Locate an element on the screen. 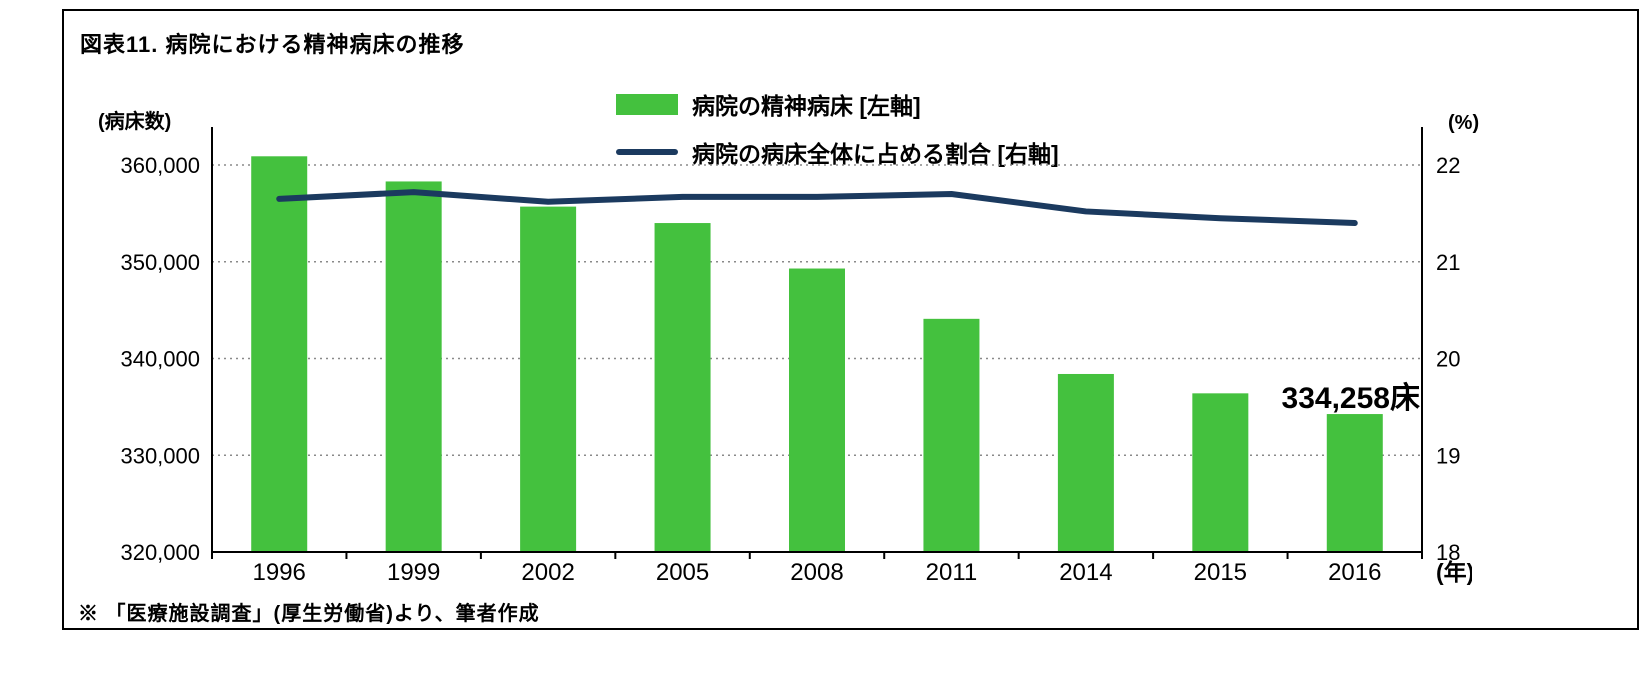 This screenshot has height=682, width=1651. legend-line-label: 病院の病床全体に占める割合 [右軸] is located at coordinates (875, 154).